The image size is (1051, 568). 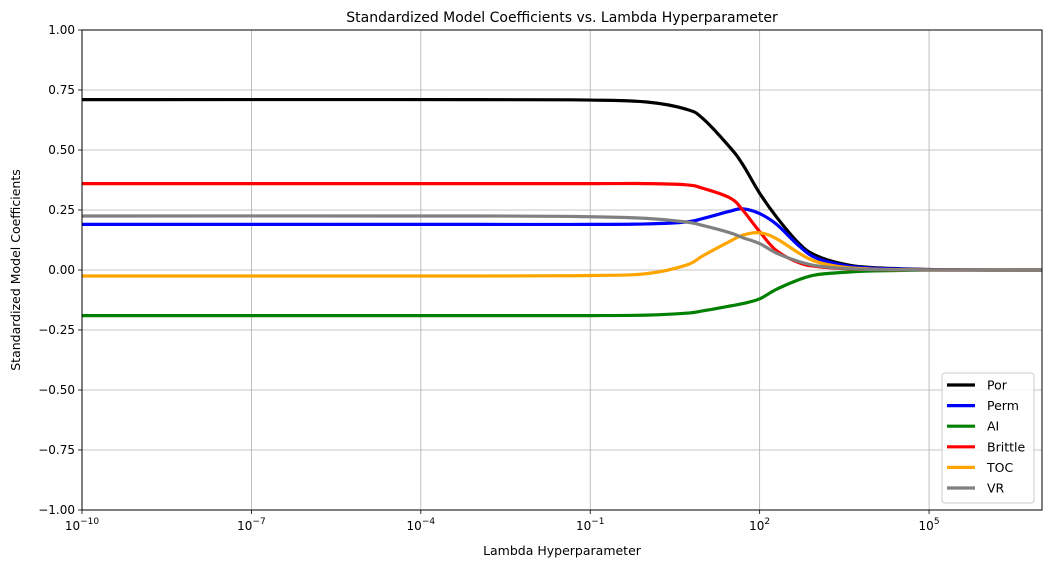 I want to click on x-axis-label: Lambda Hyperparameter, so click(x=562, y=550).